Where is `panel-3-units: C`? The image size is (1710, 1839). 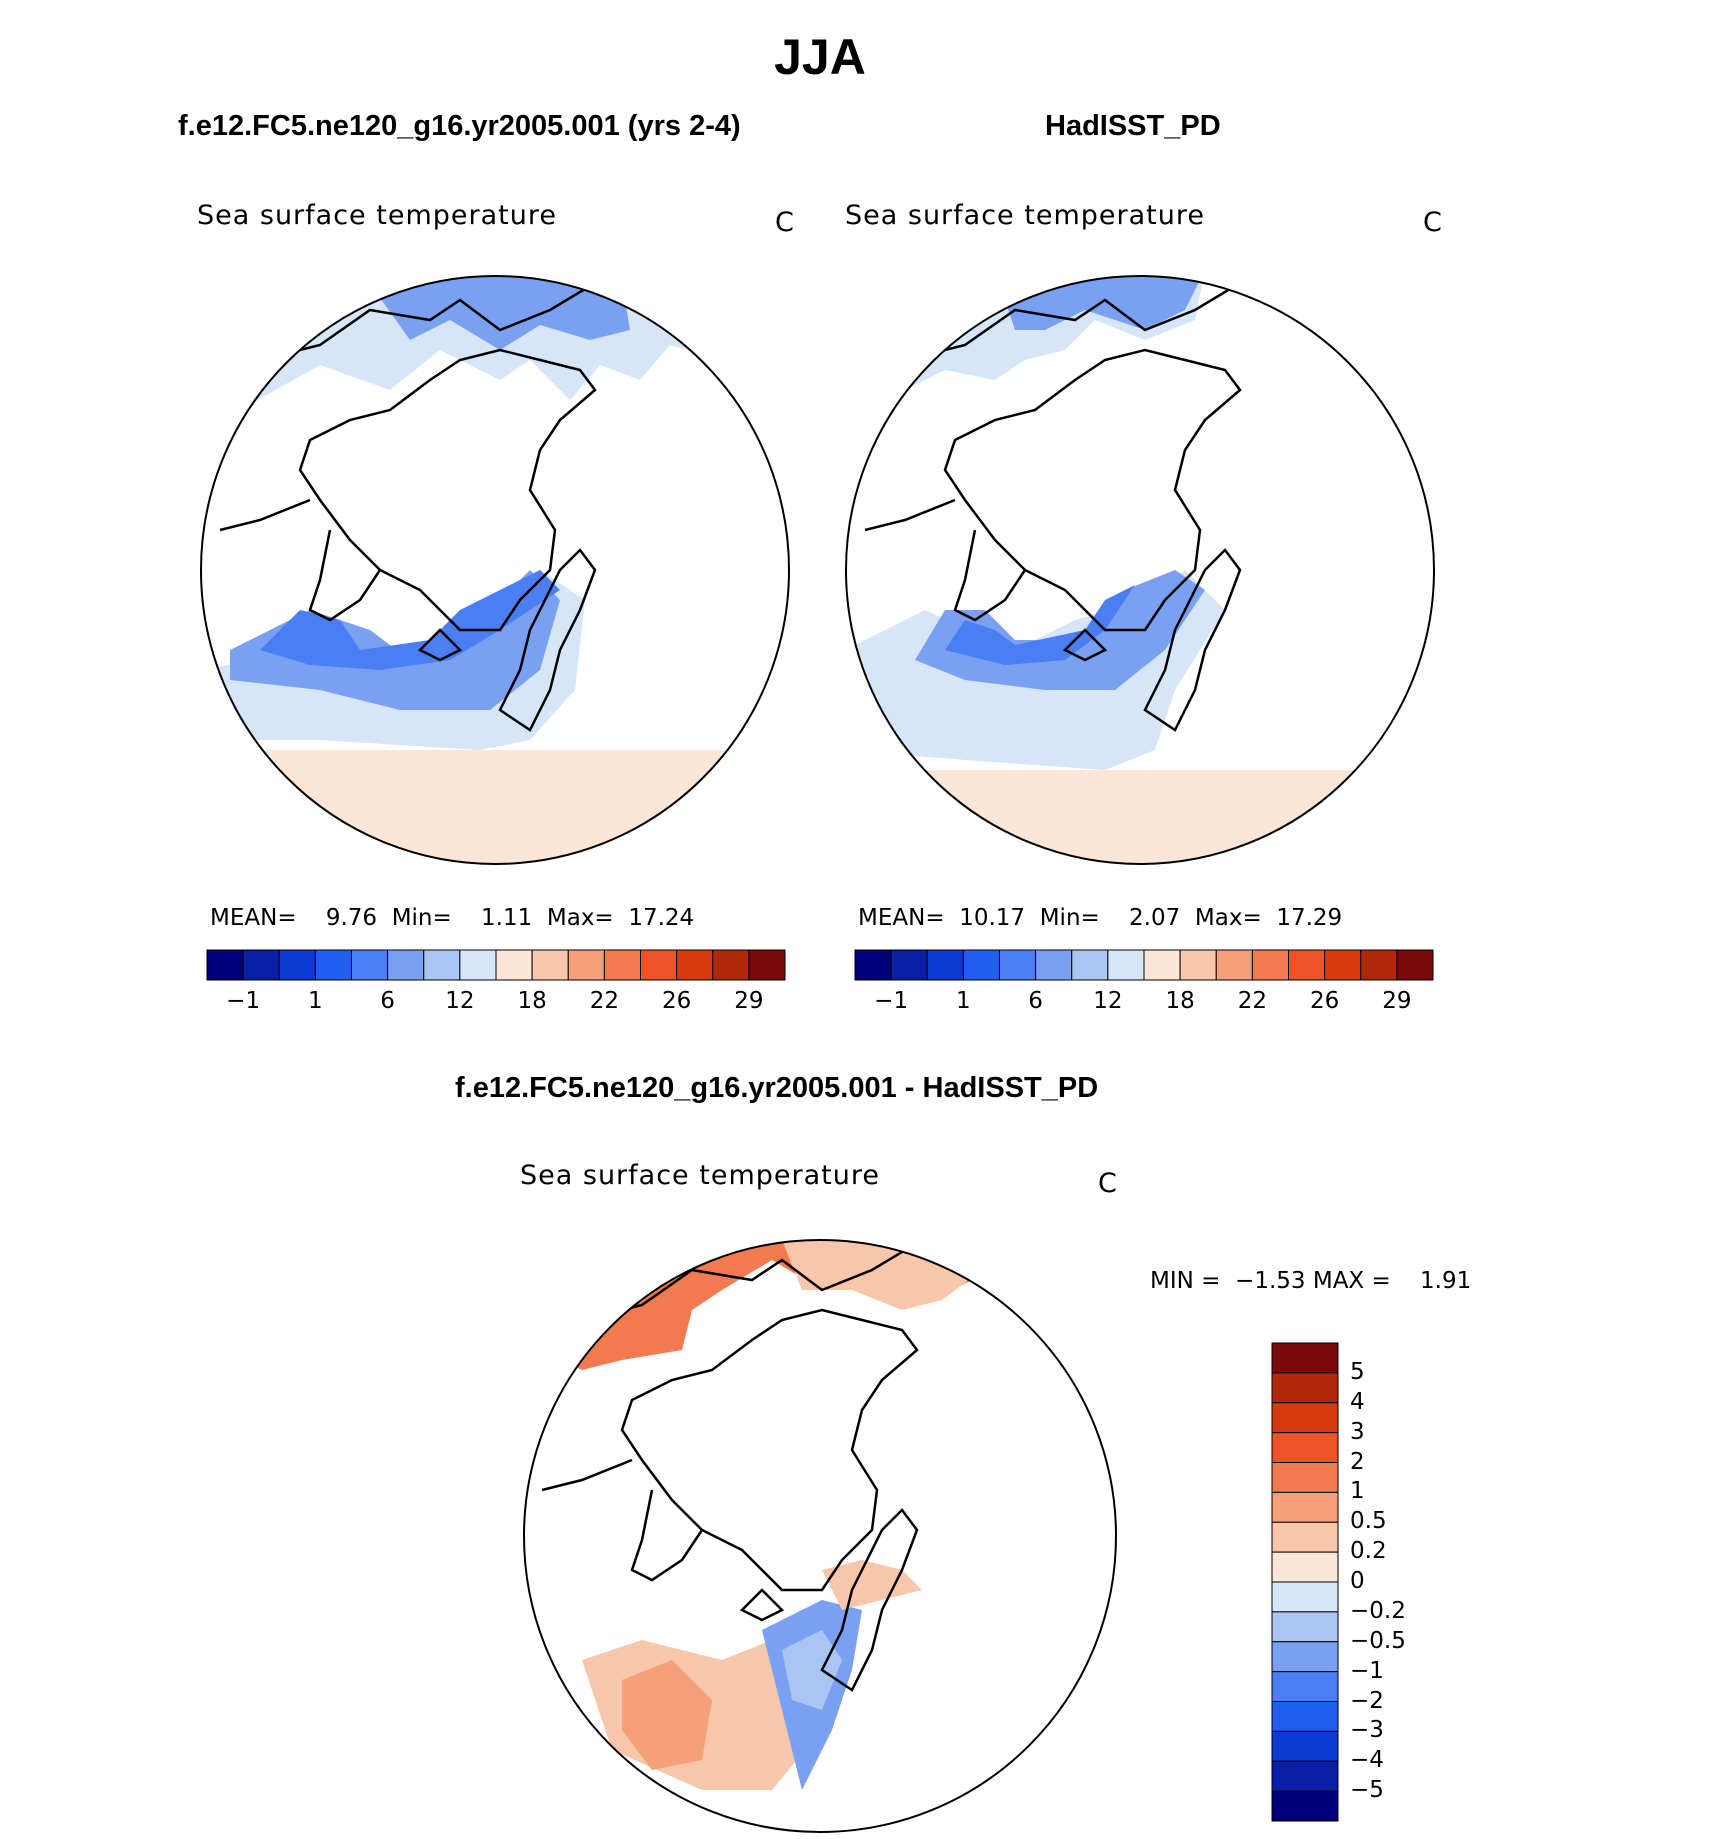 panel-3-units: C is located at coordinates (1107, 1183).